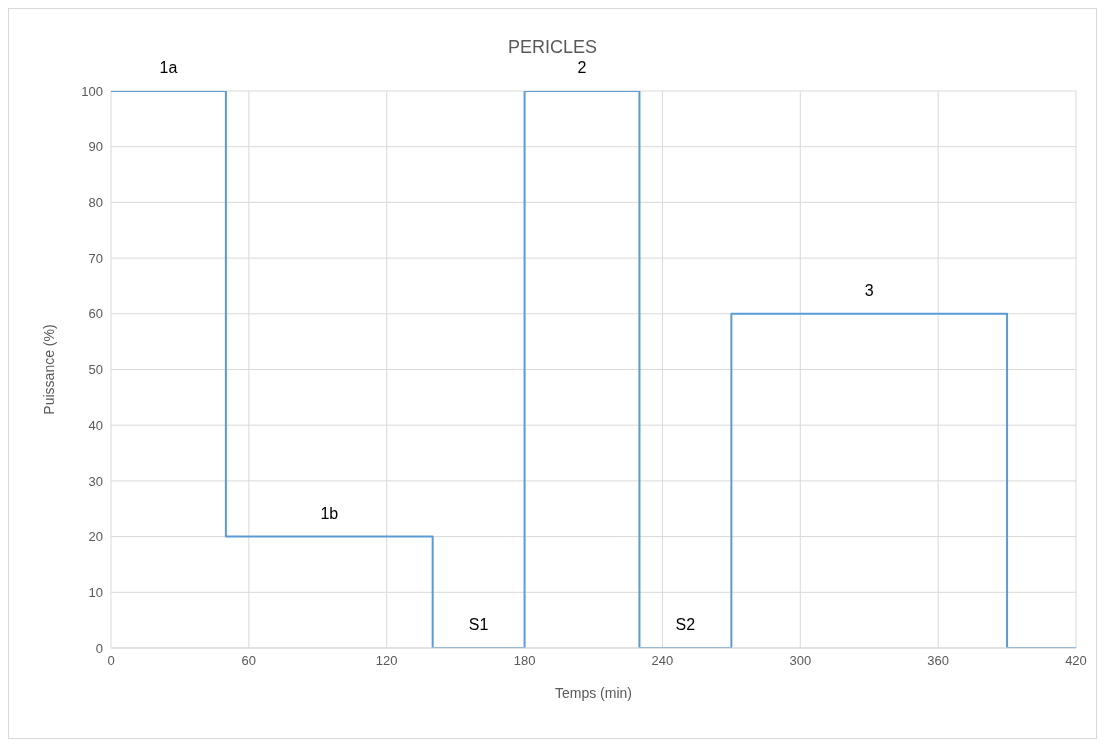  What do you see at coordinates (92, 91) in the screenshot?
I see `y-tick-label: 100` at bounding box center [92, 91].